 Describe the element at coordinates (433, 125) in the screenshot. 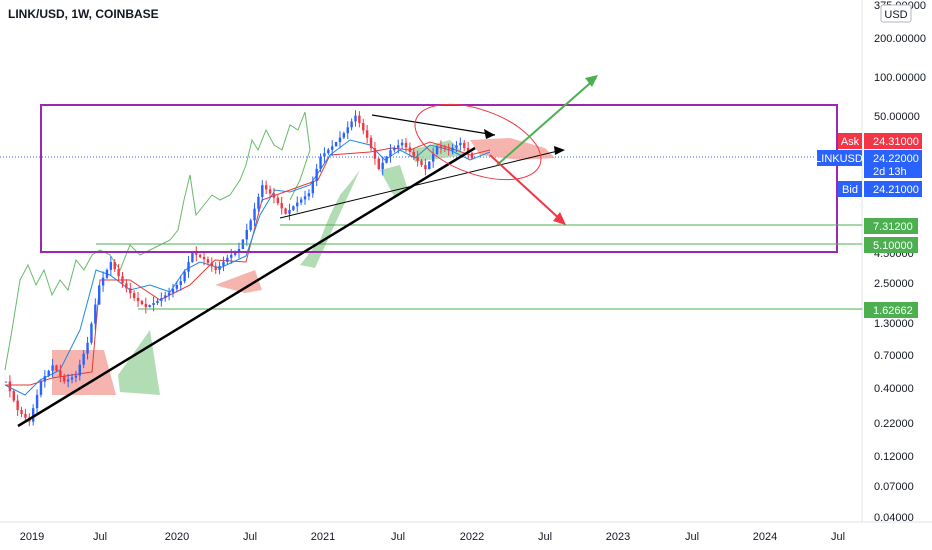

I see `triangle-upper-line` at that location.